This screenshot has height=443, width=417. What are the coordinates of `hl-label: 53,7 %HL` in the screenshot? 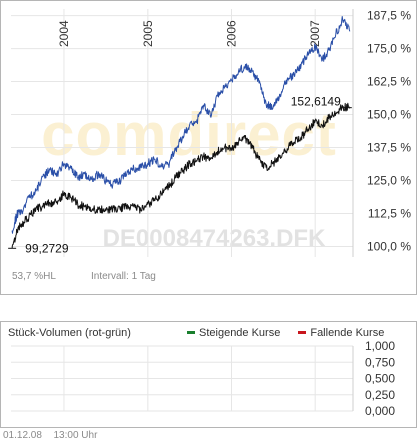 It's located at (34, 276).